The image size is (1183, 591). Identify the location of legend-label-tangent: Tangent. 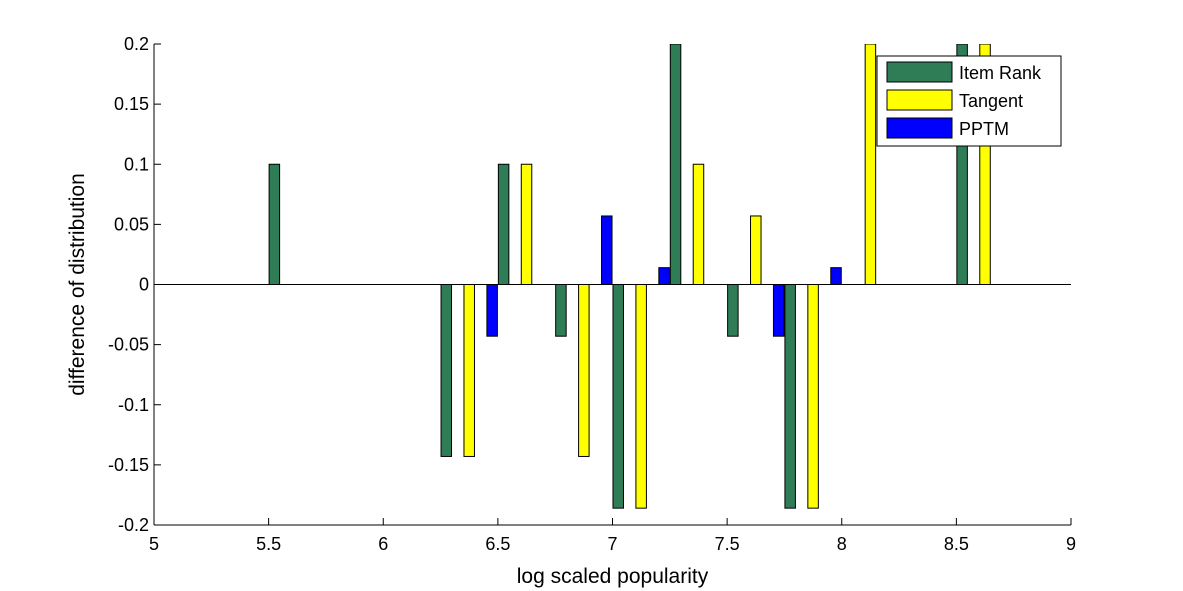
(991, 101).